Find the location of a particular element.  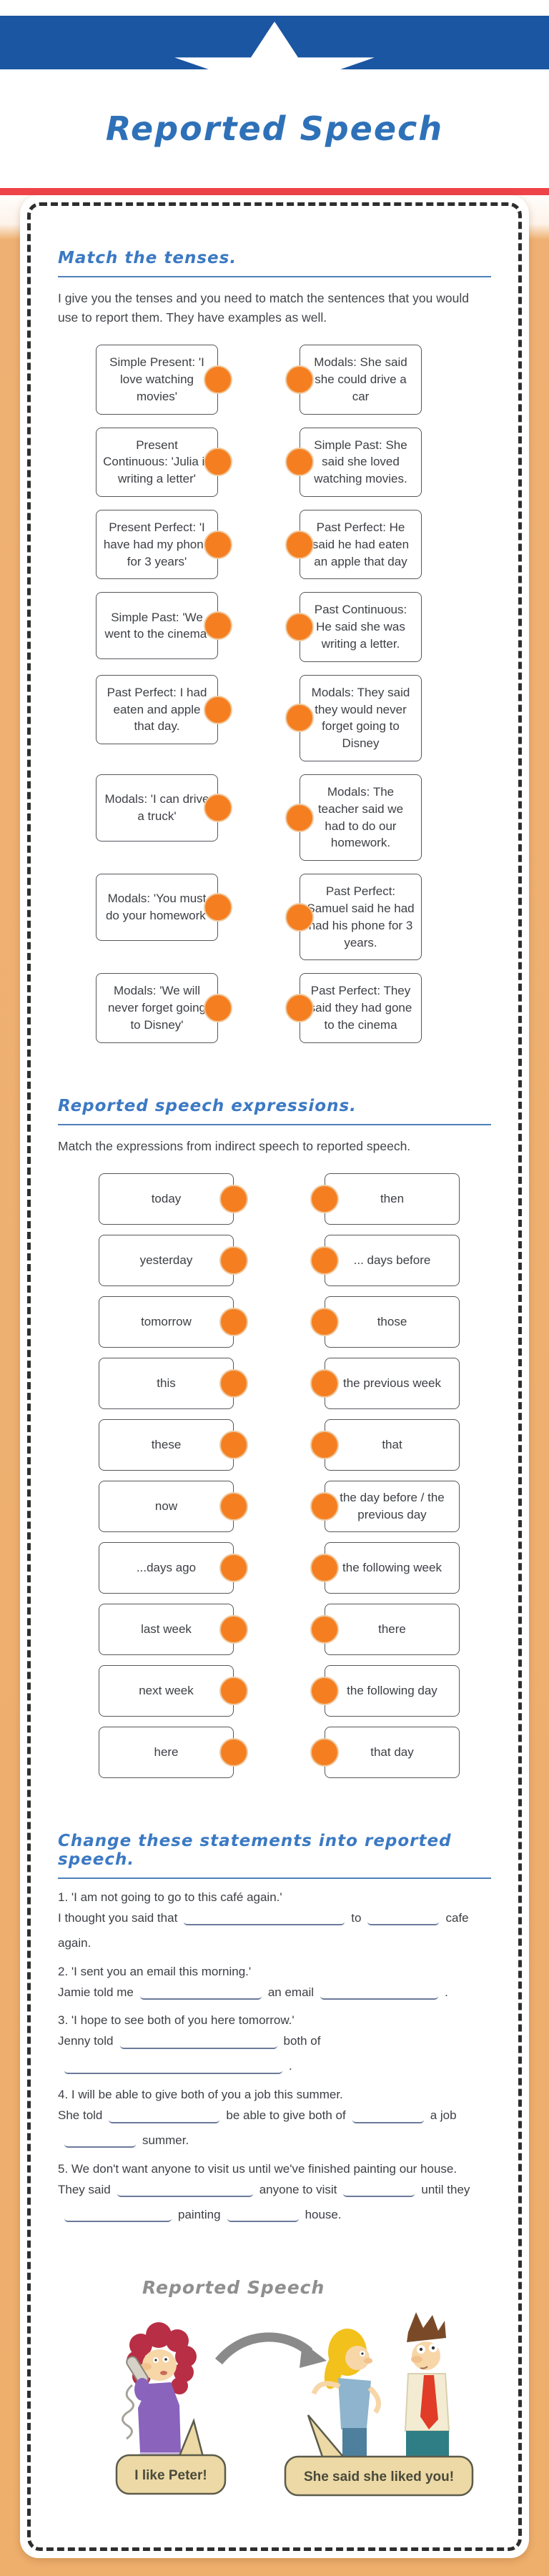

match-left-box: these is located at coordinates (173, 1444).